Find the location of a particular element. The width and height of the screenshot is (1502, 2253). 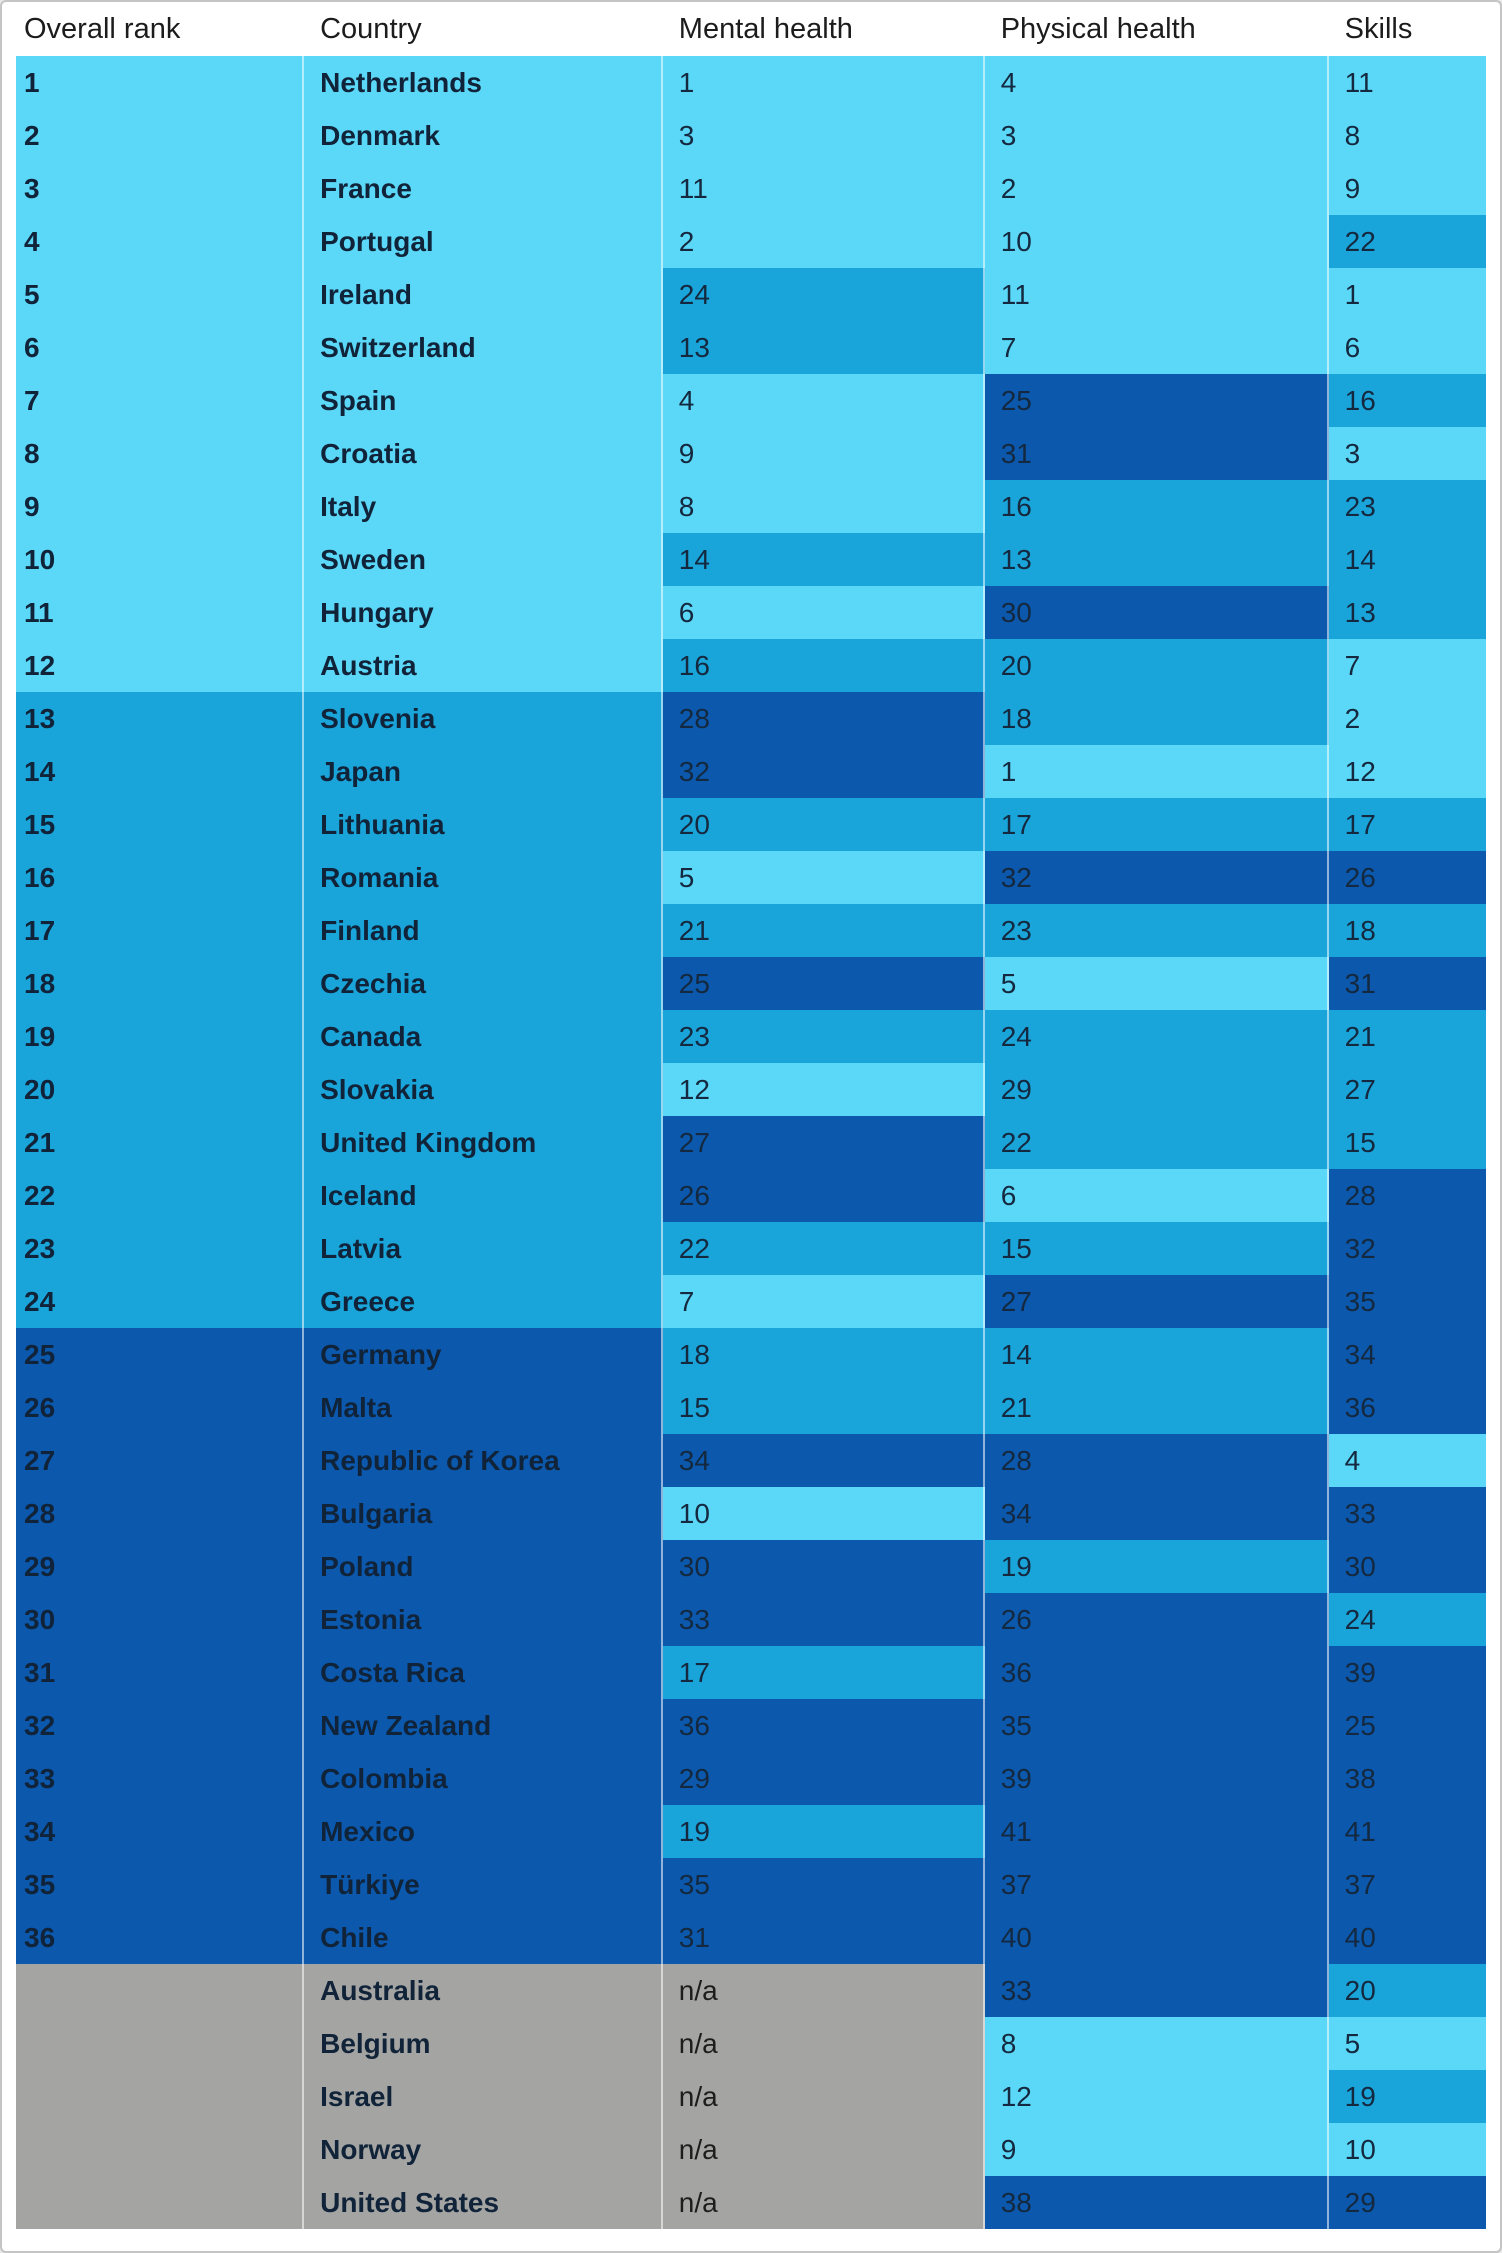

header-country: Country is located at coordinates (371, 28).